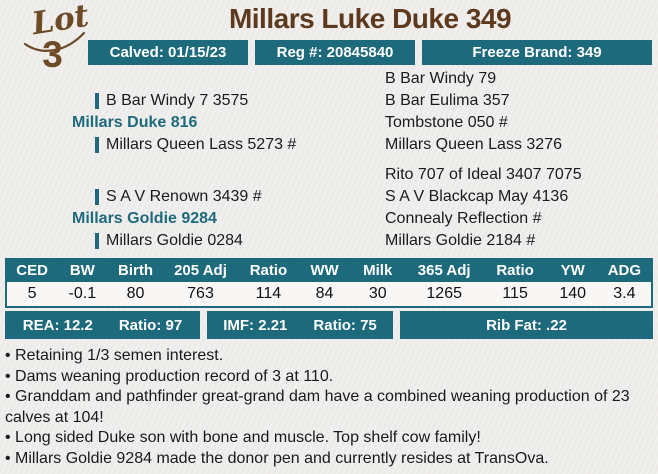  What do you see at coordinates (477, 196) in the screenshot?
I see `ancestor-line: S A V Blackcap May 4136` at bounding box center [477, 196].